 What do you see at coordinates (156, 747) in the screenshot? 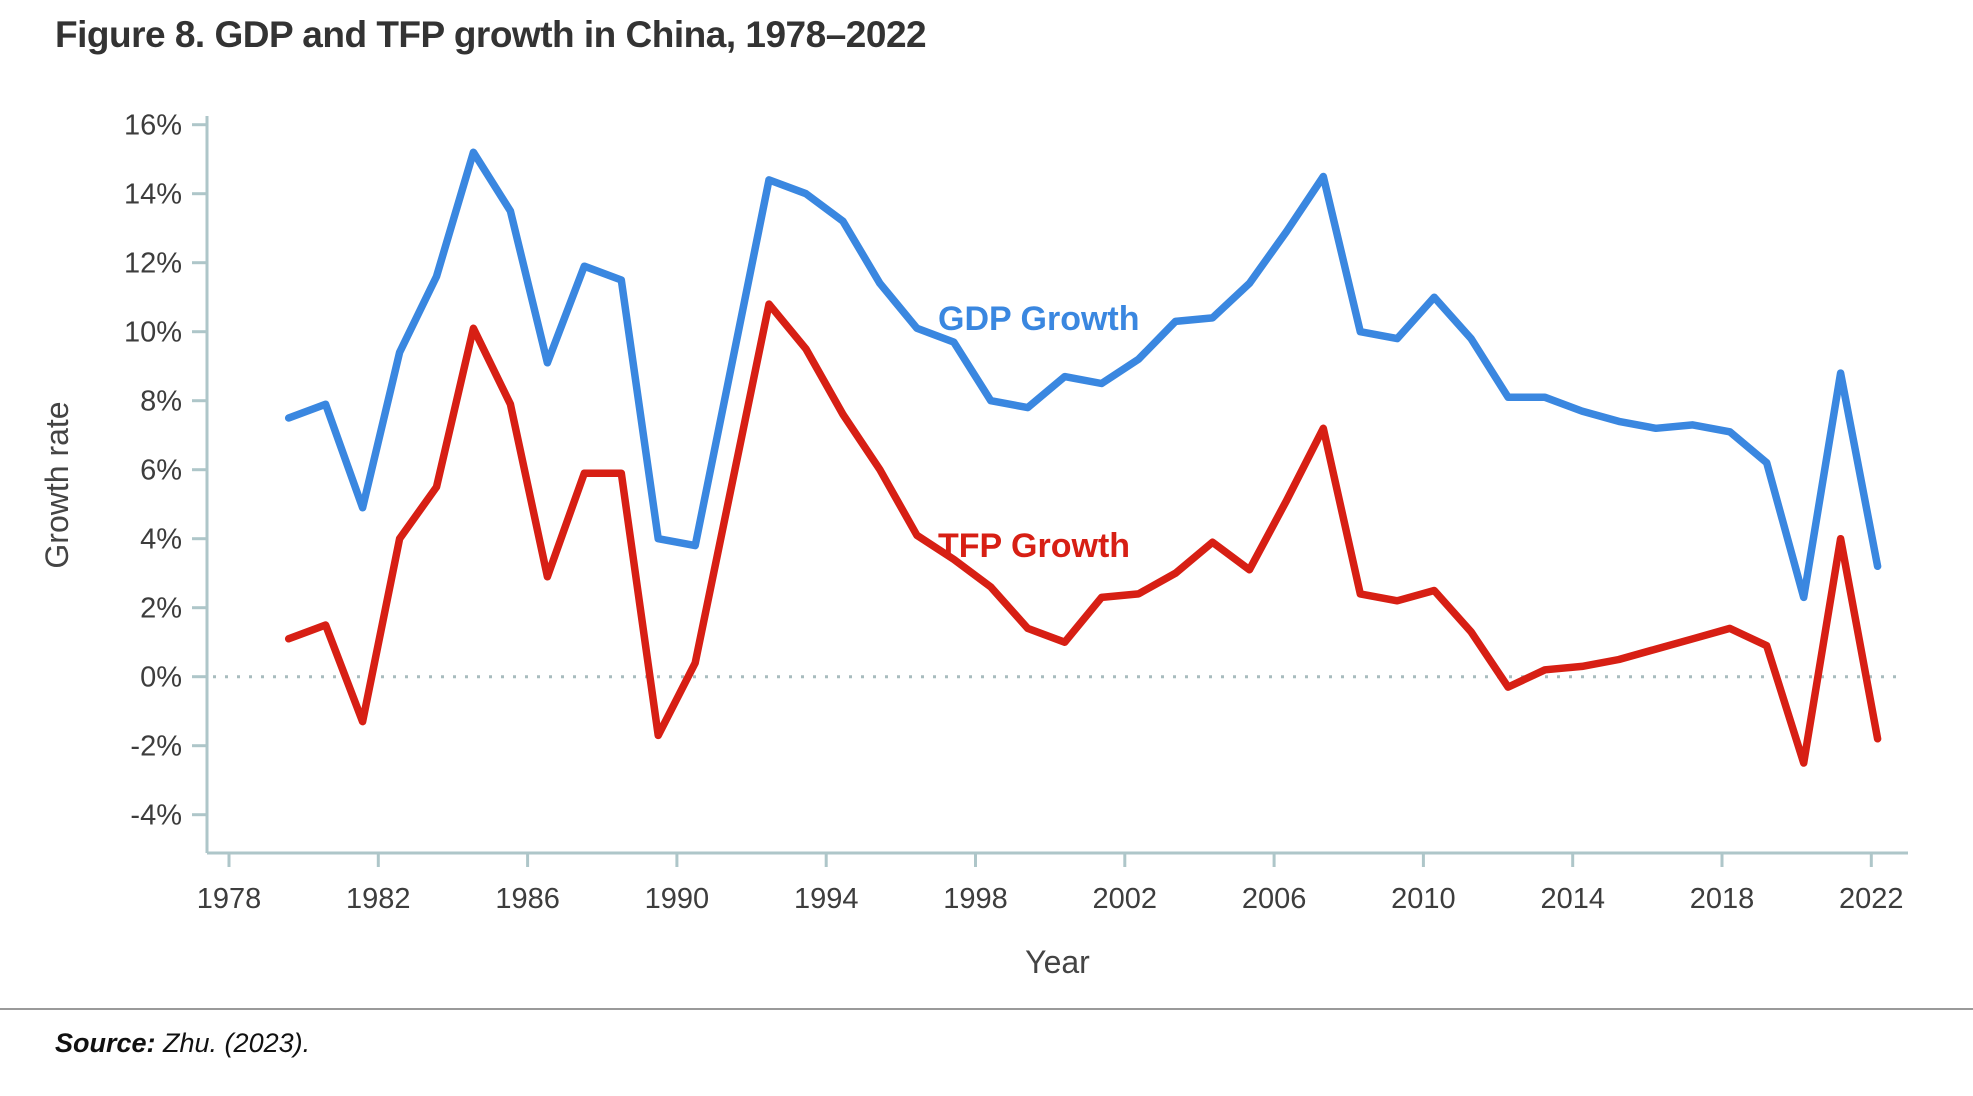
I see `y-tick-label: -2%` at bounding box center [156, 747].